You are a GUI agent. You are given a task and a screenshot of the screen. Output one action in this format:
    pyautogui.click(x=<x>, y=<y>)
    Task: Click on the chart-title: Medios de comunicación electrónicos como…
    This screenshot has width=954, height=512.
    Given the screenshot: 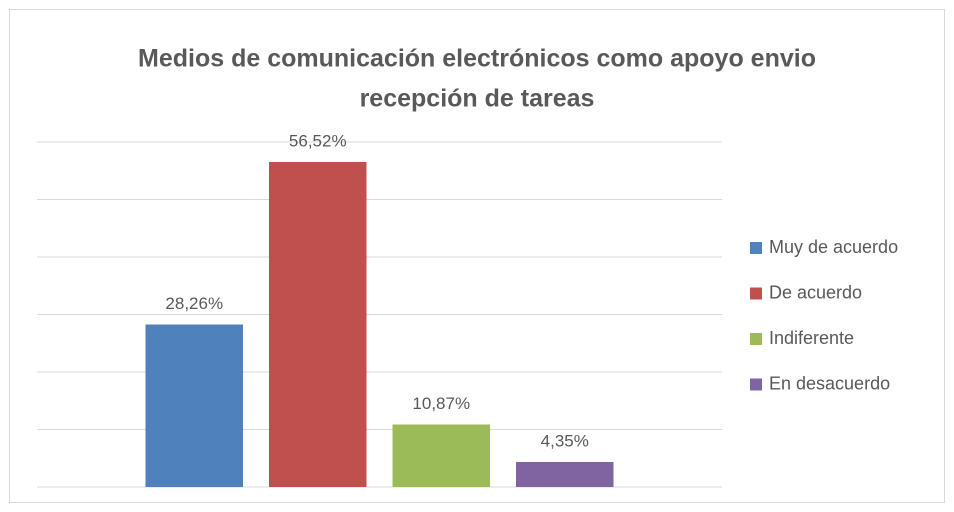 What is the action you would take?
    pyautogui.click(x=477, y=59)
    